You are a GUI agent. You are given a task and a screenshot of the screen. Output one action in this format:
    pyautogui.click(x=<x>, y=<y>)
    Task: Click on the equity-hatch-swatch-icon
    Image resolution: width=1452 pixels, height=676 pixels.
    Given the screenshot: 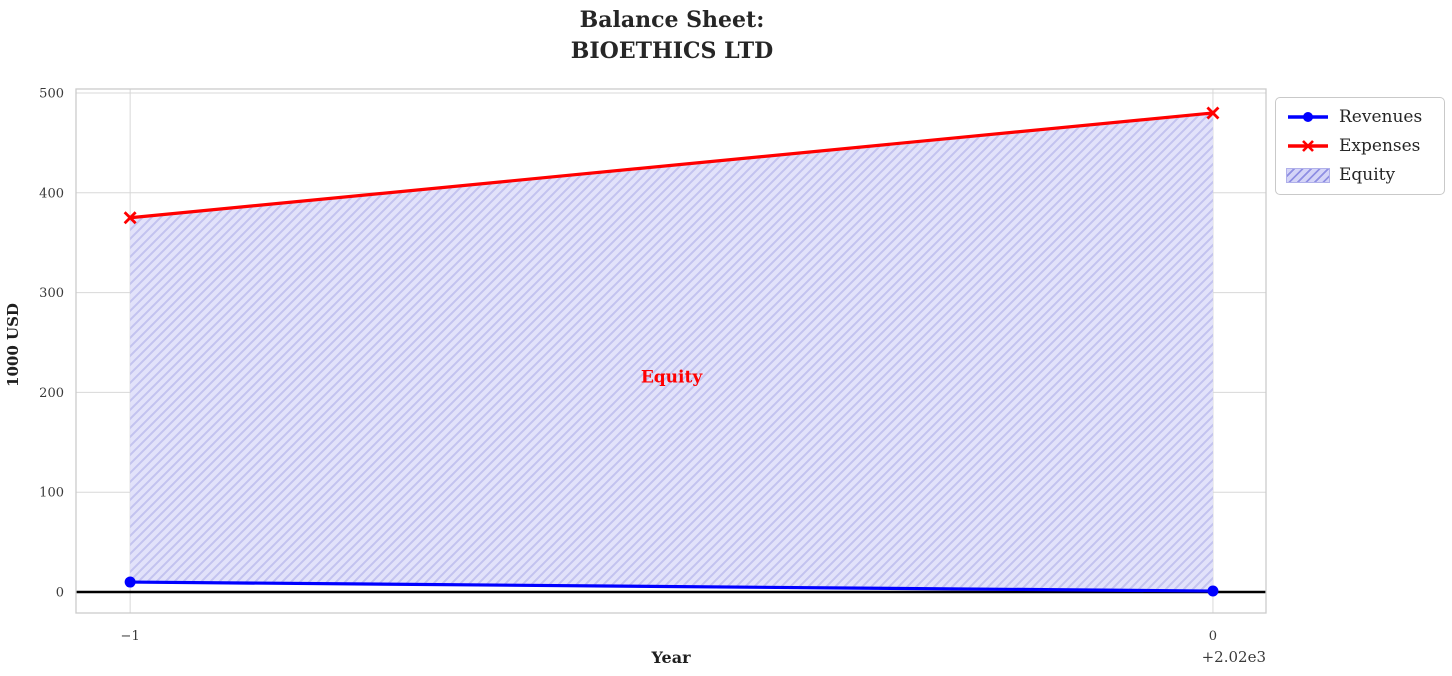 What is the action you would take?
    pyautogui.click(x=1308, y=175)
    